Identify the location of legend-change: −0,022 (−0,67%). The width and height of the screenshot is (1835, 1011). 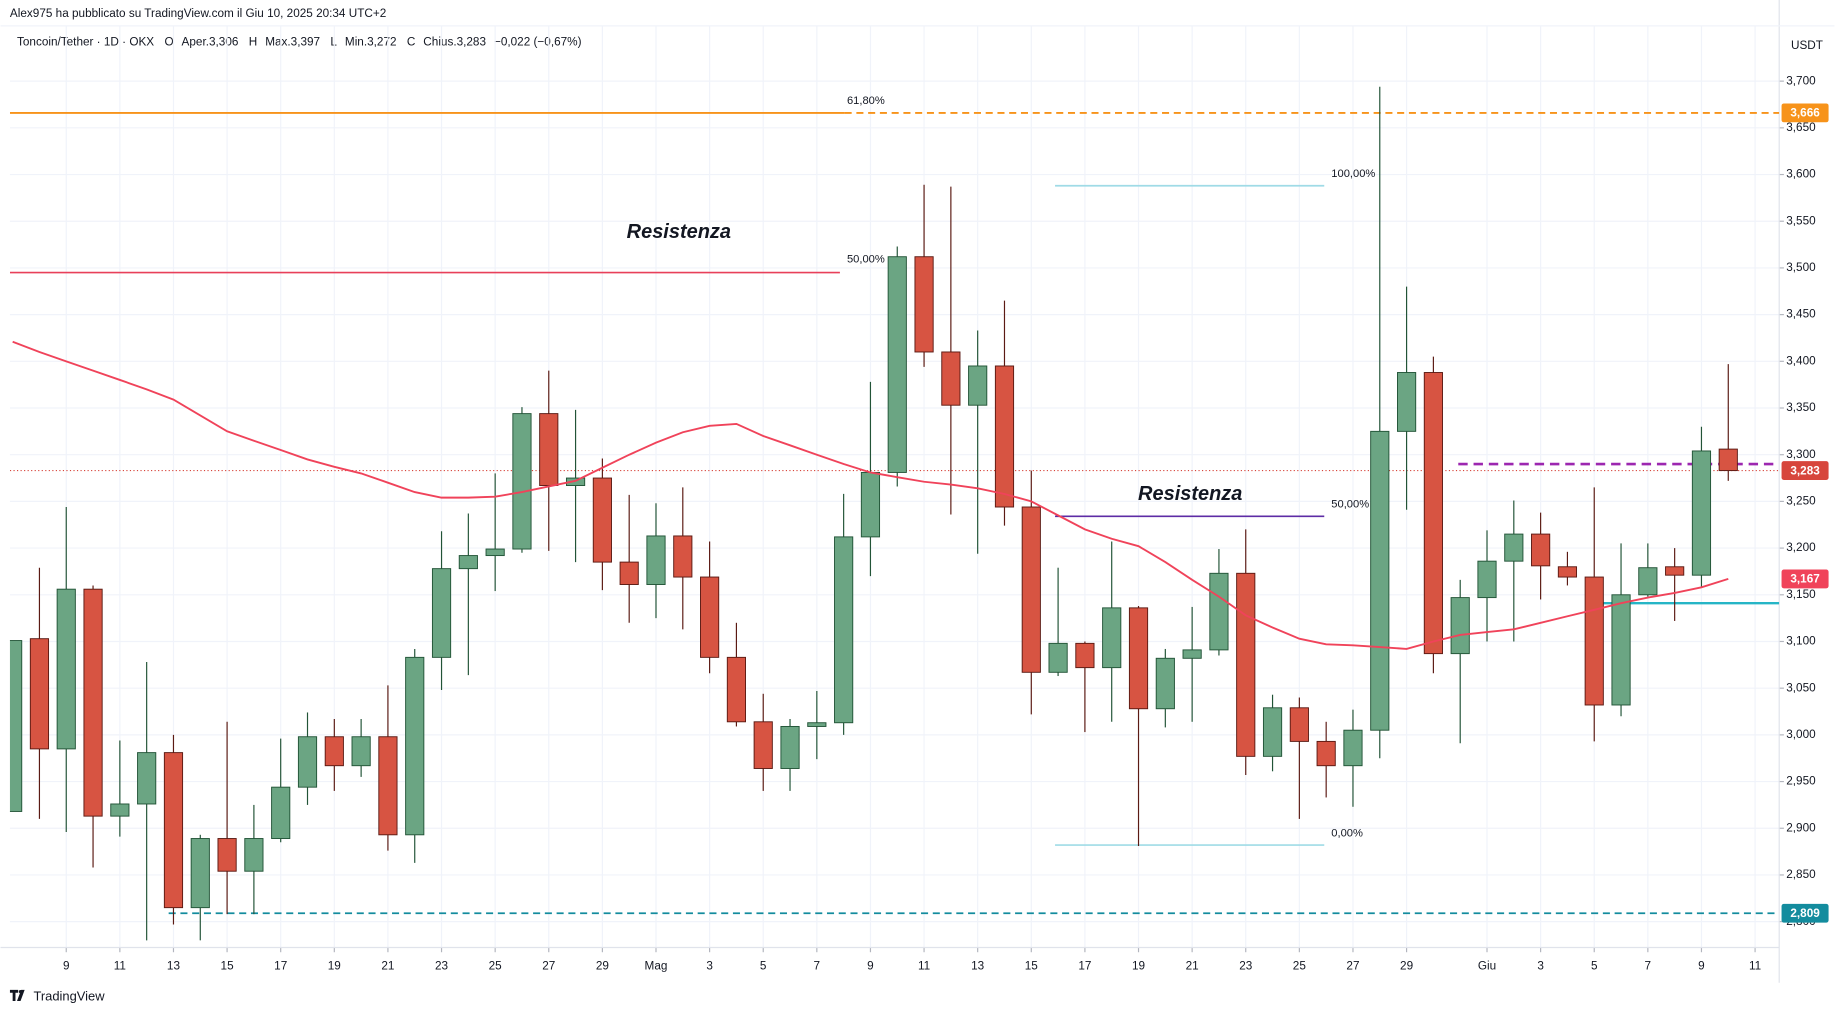
(538, 41).